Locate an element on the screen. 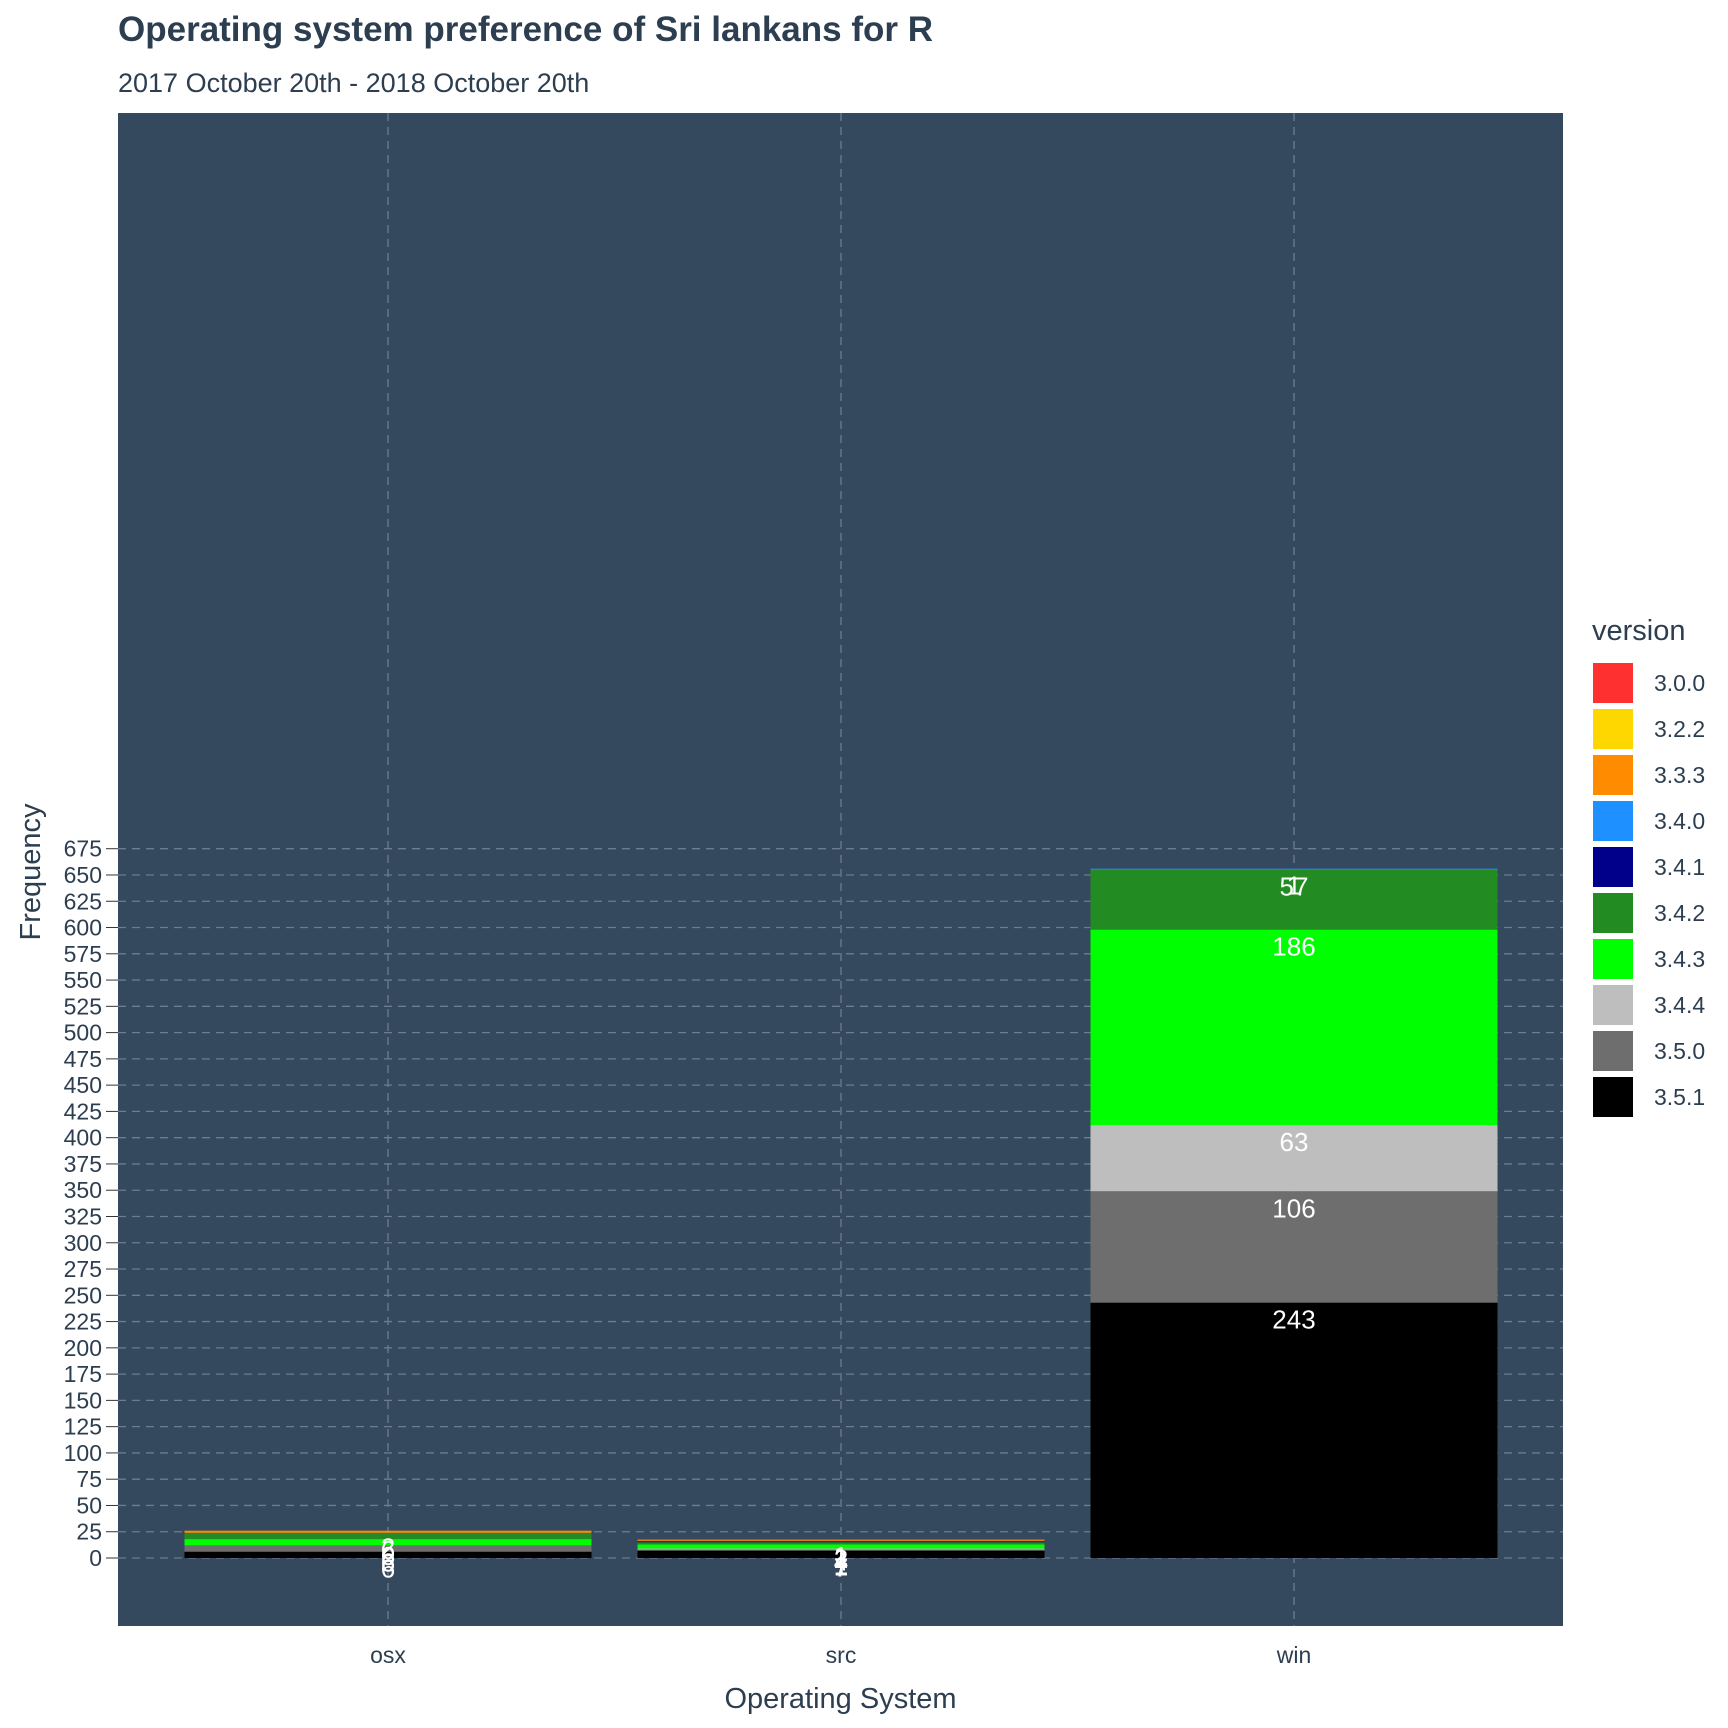 This screenshot has width=1728, height=1728. y-tick-label: 450 is located at coordinates (83, 1085).